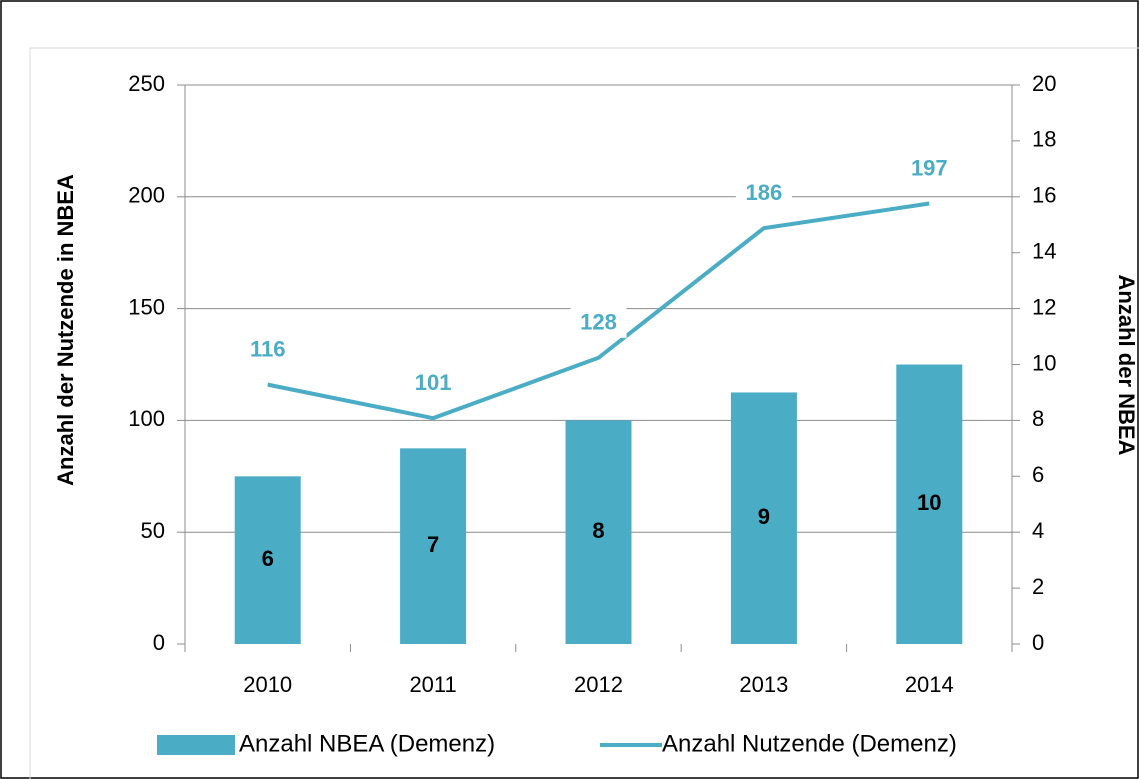 This screenshot has height=779, width=1139. I want to click on bar-value-label: 7, so click(433, 544).